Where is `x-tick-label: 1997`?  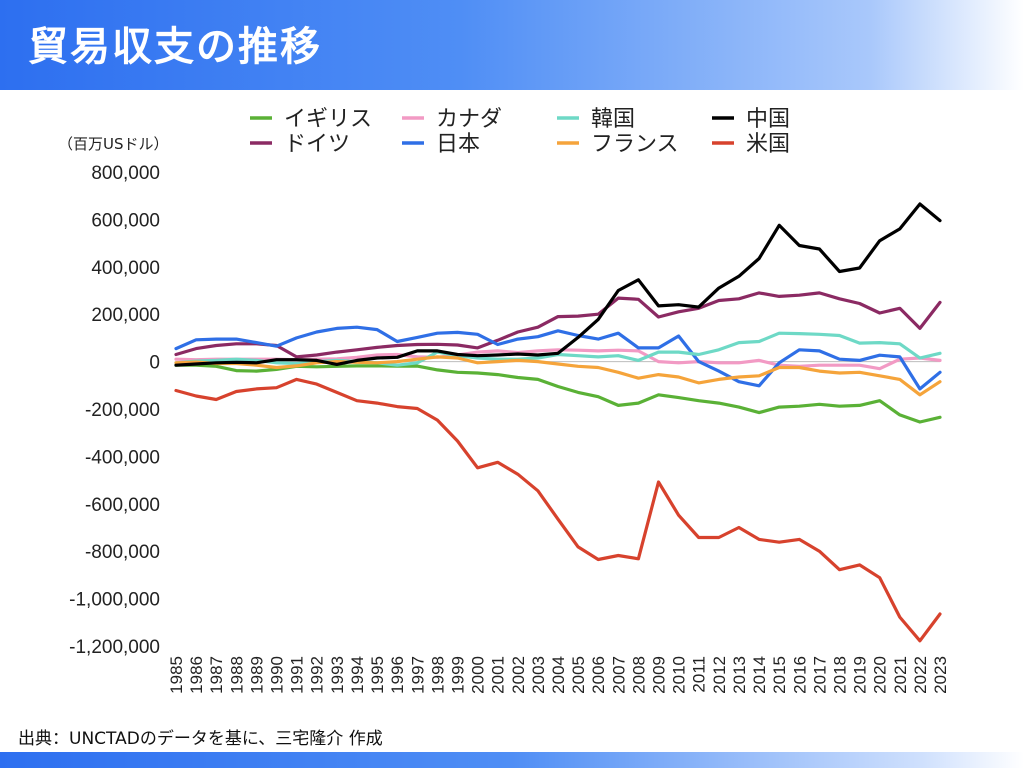 x-tick-label: 1997 is located at coordinates (417, 675).